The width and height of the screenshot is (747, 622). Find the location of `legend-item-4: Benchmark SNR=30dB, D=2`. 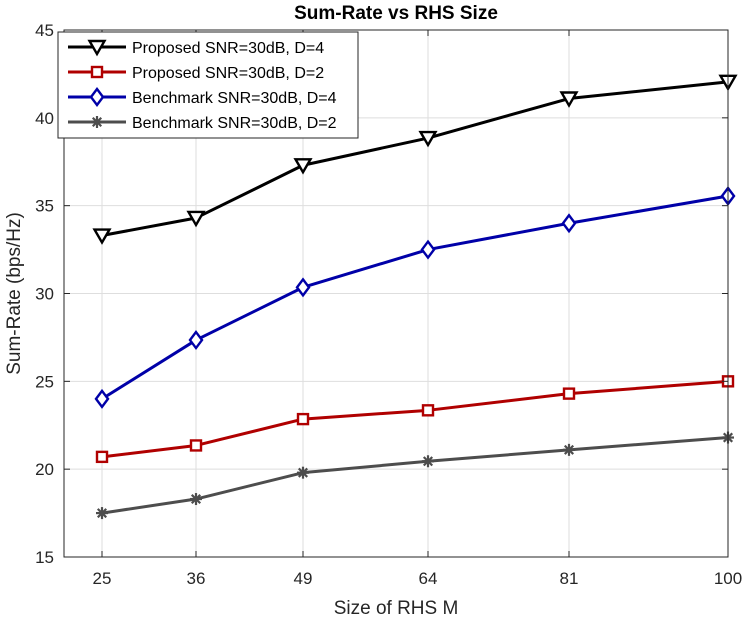

legend-item-4: Benchmark SNR=30dB, D=2 is located at coordinates (202, 123).